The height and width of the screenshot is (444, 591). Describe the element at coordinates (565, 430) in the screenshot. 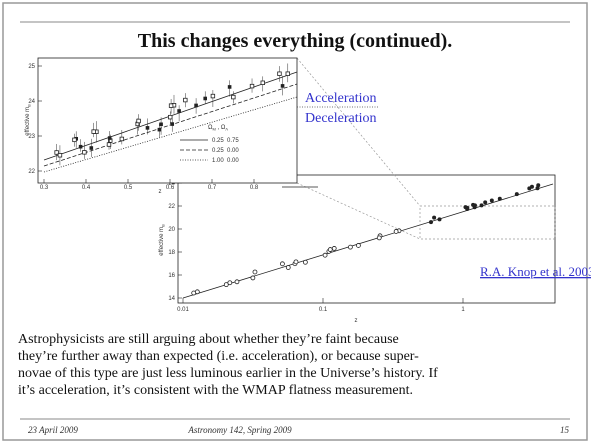

I see `footer-page: 15` at that location.